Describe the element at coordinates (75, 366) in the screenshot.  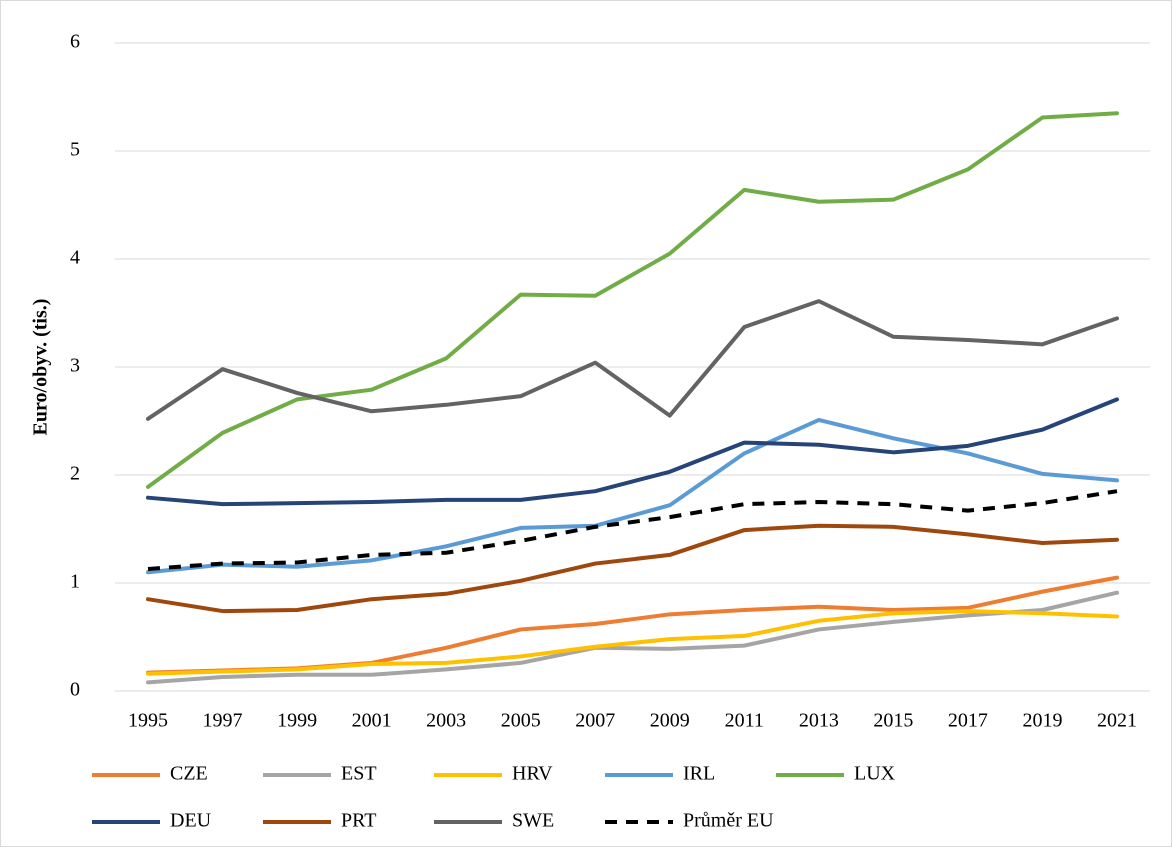
I see `y-tick-label: 3` at that location.